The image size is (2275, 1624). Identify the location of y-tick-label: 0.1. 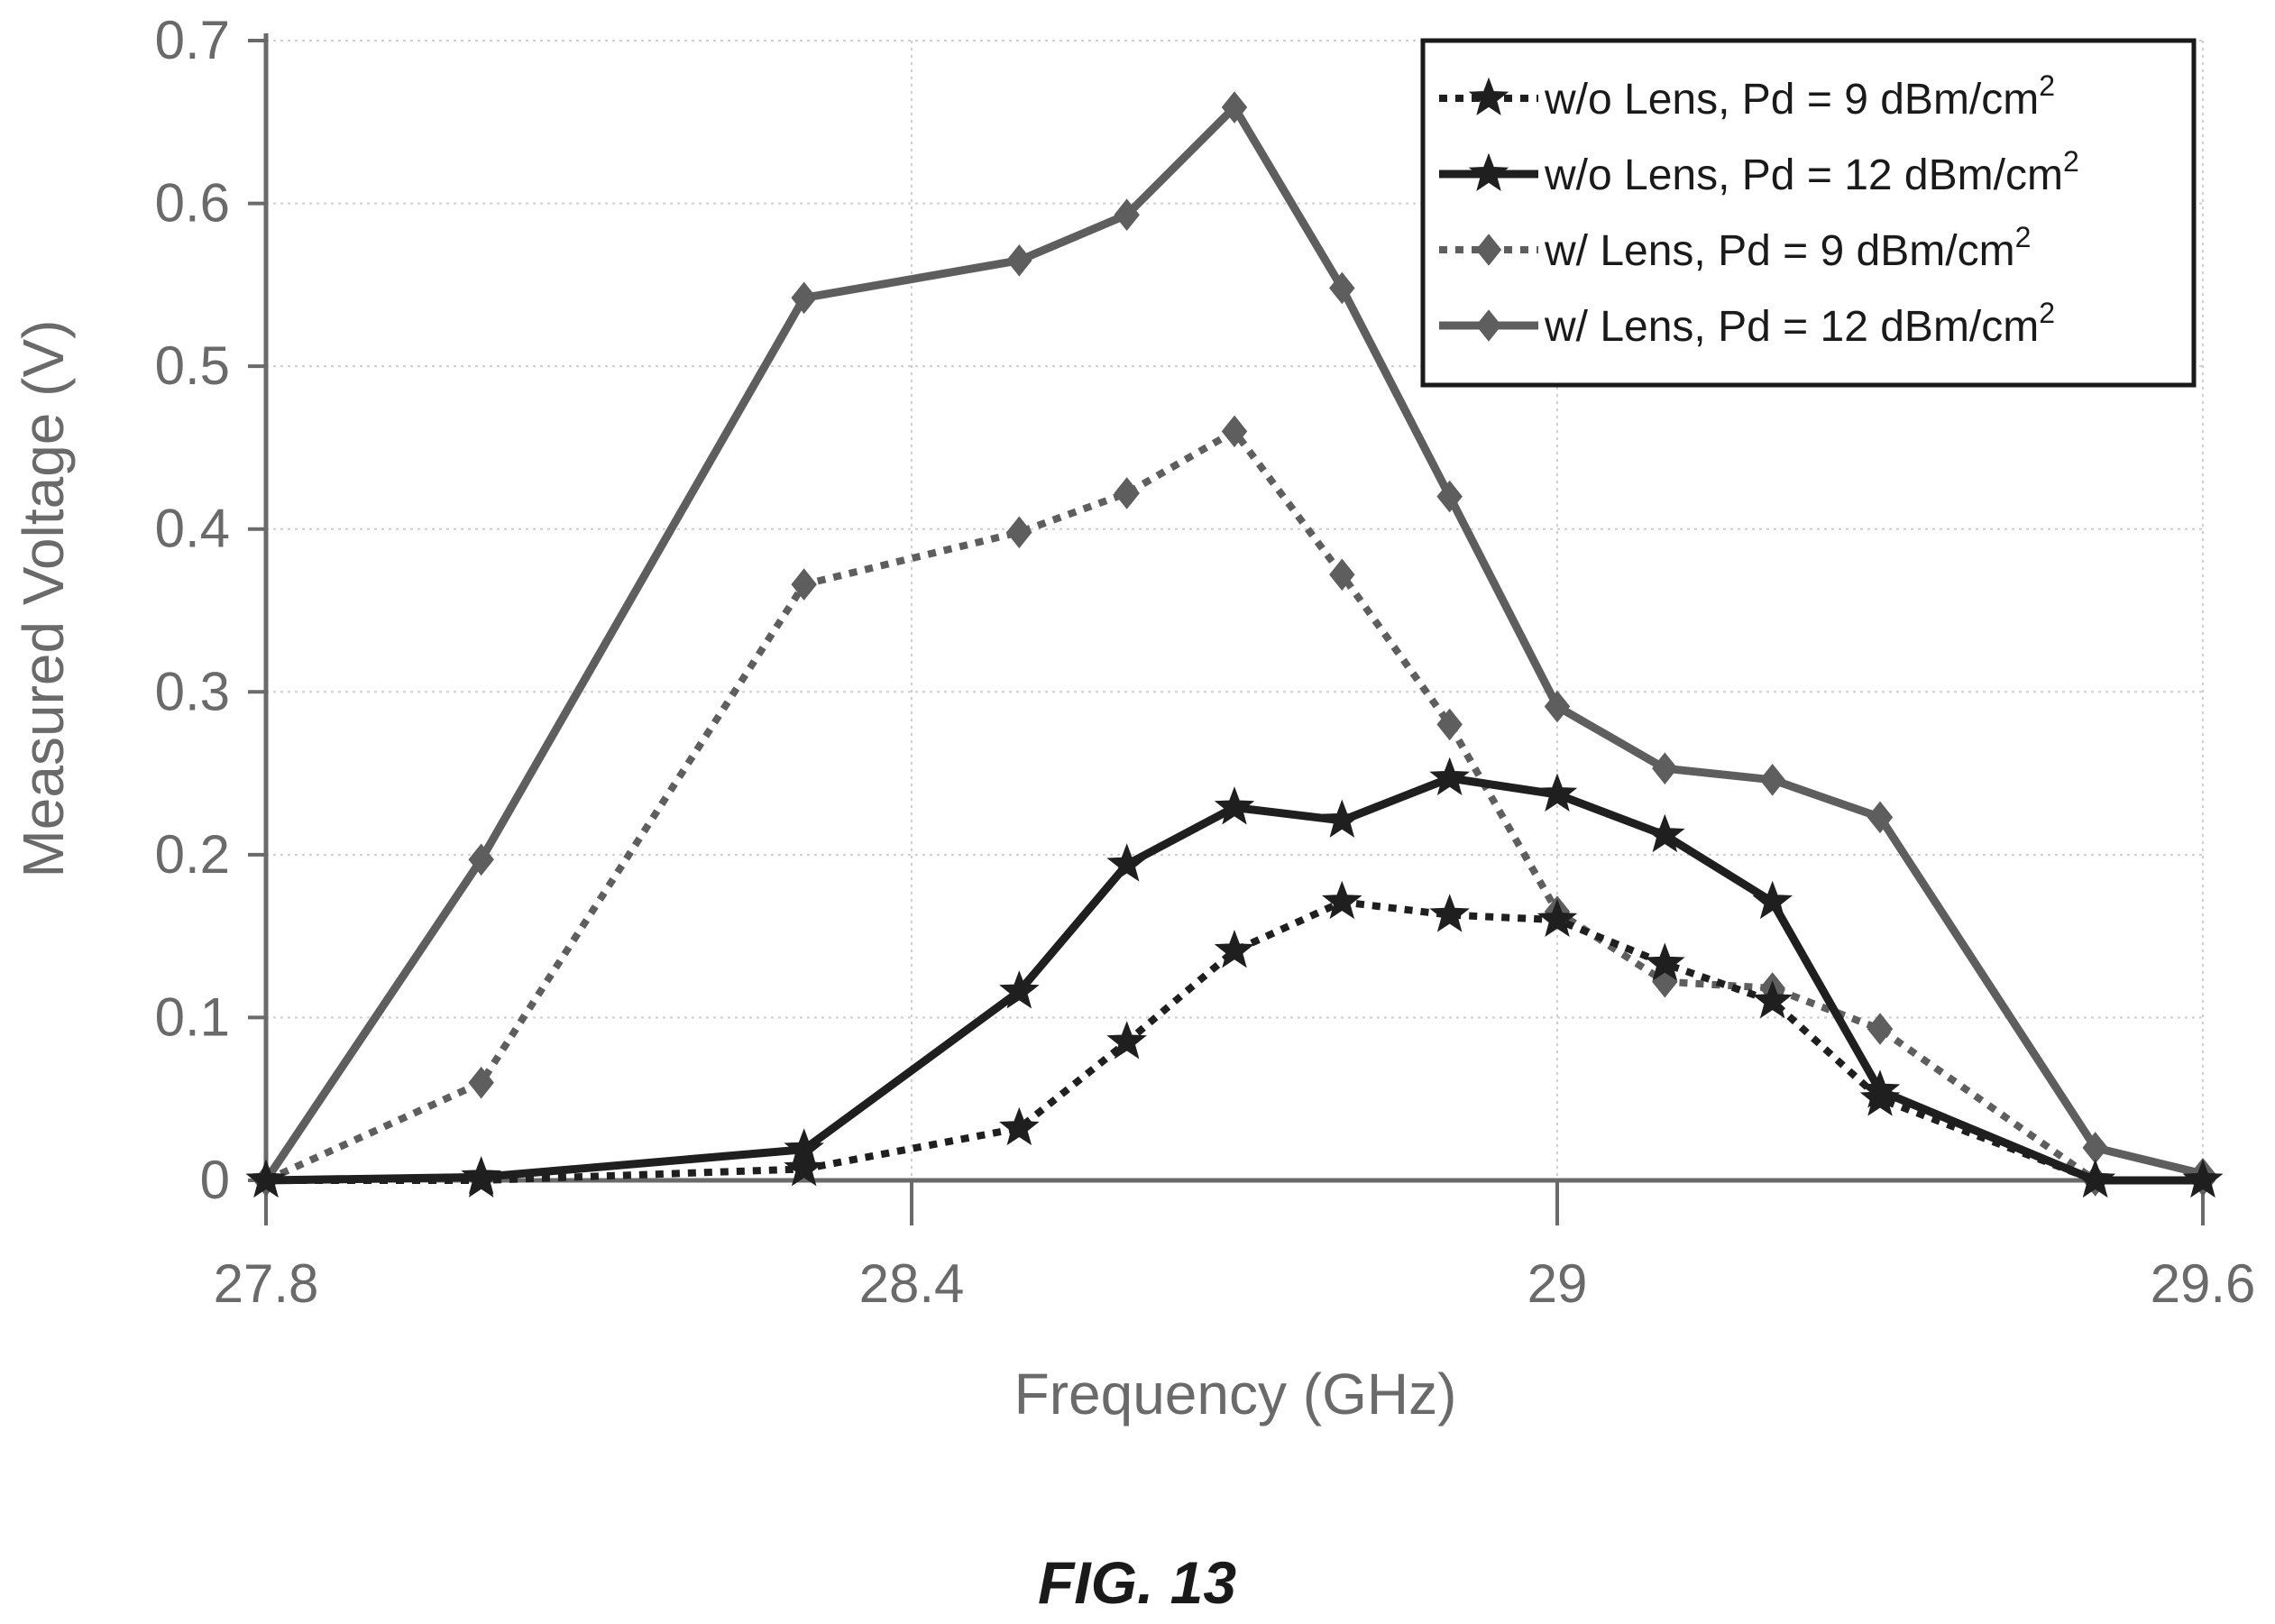
(192, 1017).